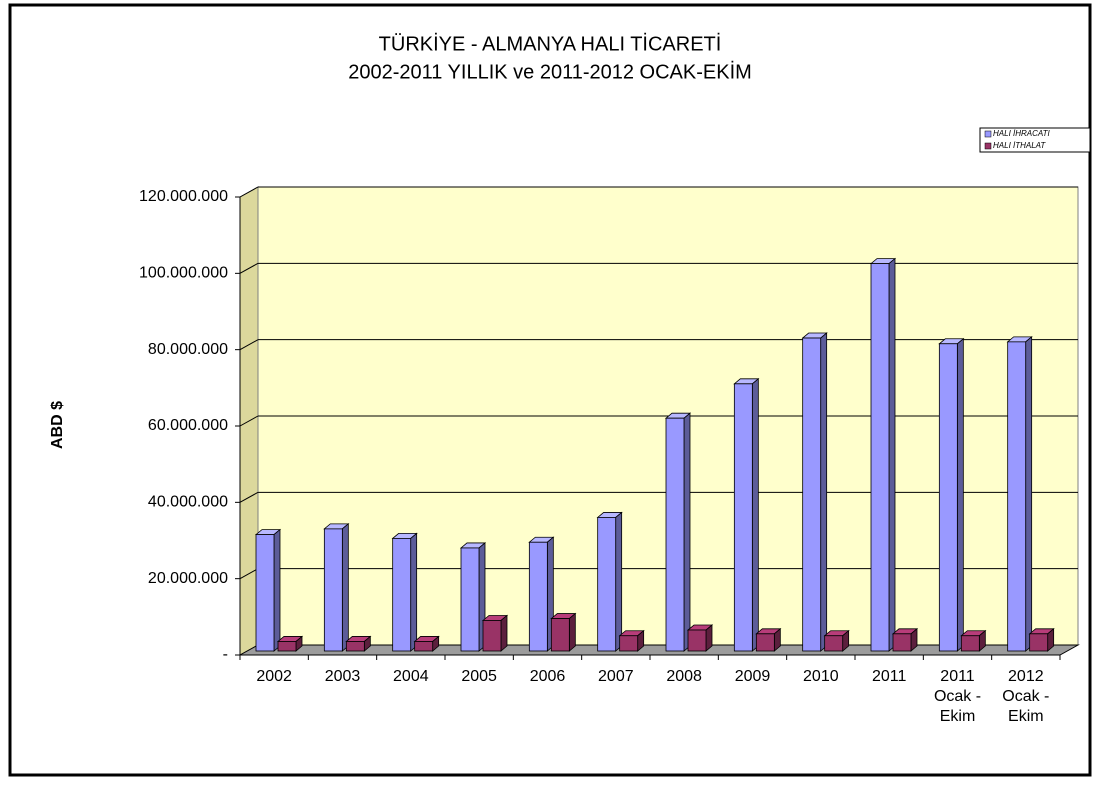  What do you see at coordinates (752, 676) in the screenshot?
I see `x-tick-label: 2009` at bounding box center [752, 676].